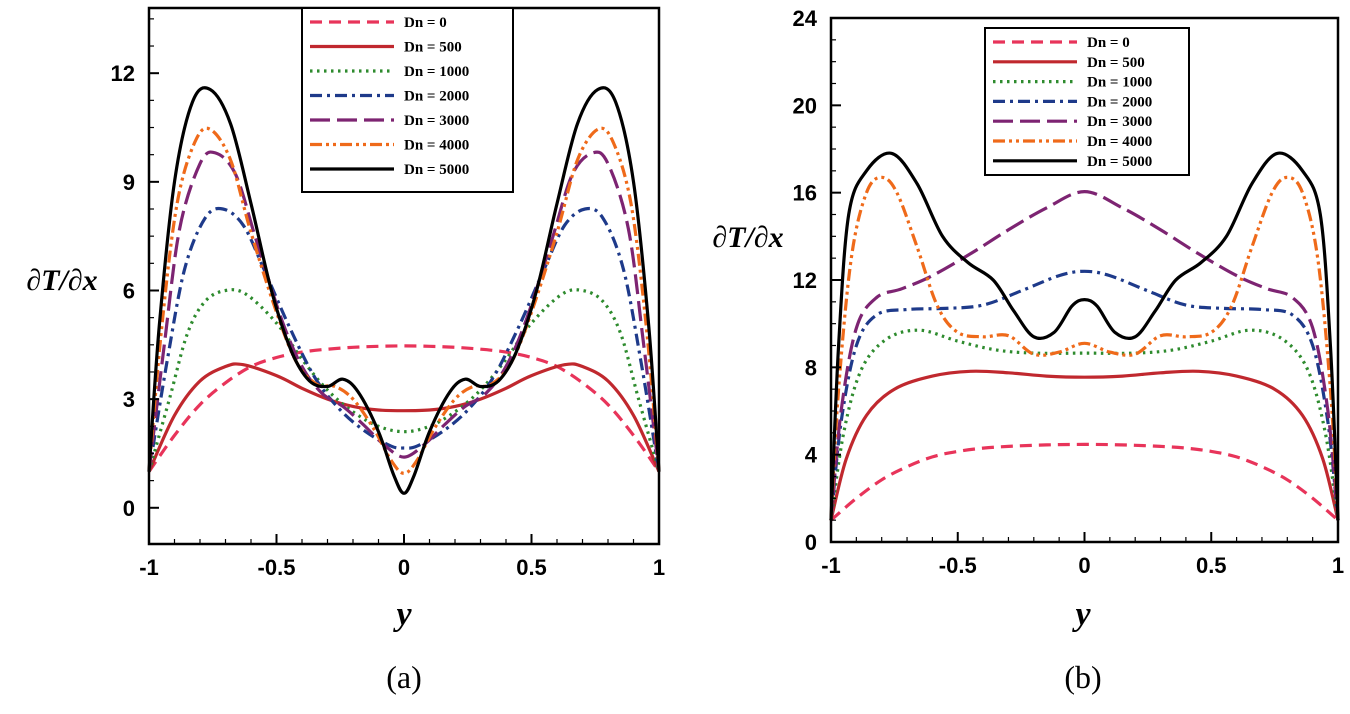 Image resolution: width=1350 pixels, height=714 pixels. What do you see at coordinates (1084, 482) in the screenshot?
I see `panel-b-series-0-line` at bounding box center [1084, 482].